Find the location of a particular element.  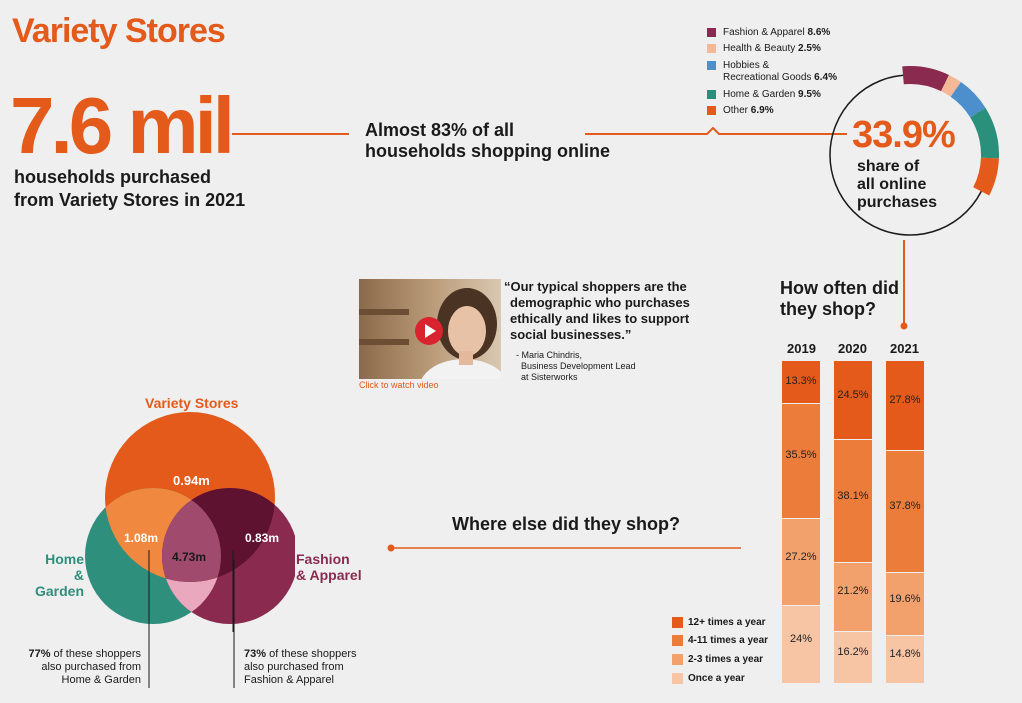

venn-value-center: 4.73m is located at coordinates (189, 557).